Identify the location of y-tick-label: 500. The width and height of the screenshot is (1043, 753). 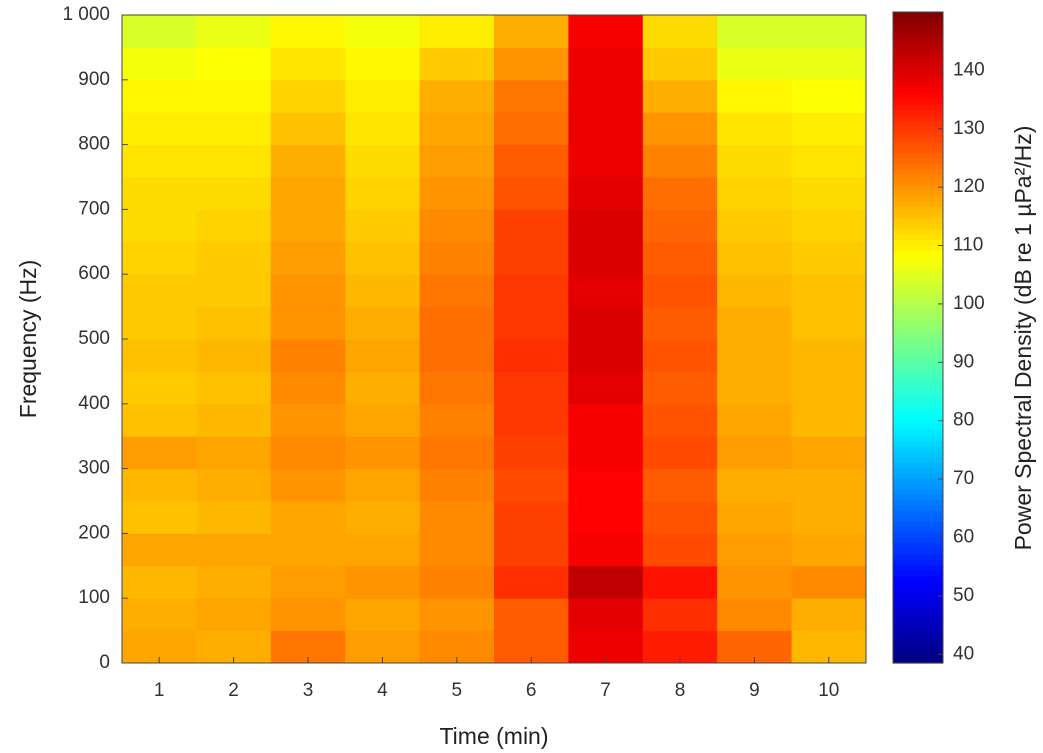
(94, 338).